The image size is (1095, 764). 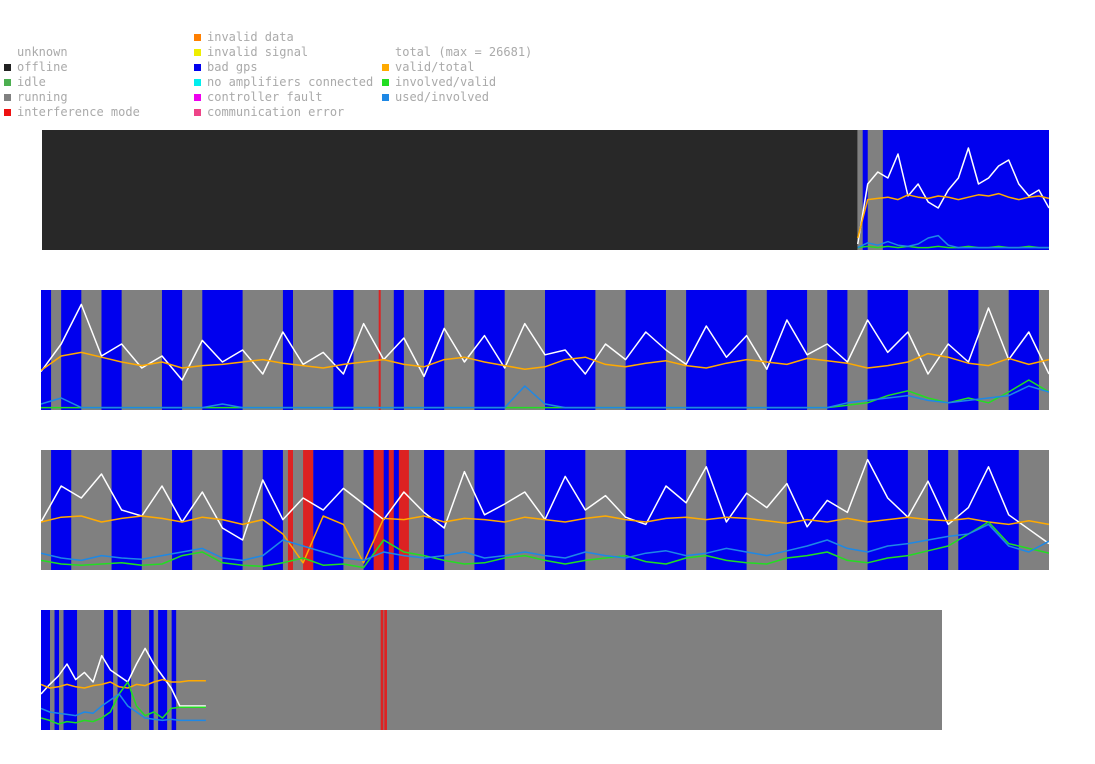 What do you see at coordinates (290, 82) in the screenshot?
I see `legend-label: no amplifiers connected` at bounding box center [290, 82].